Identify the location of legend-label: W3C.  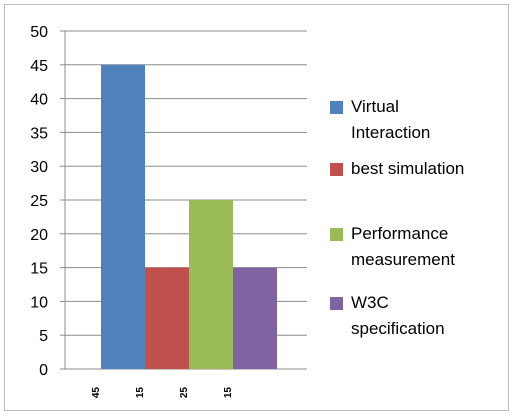
(370, 302).